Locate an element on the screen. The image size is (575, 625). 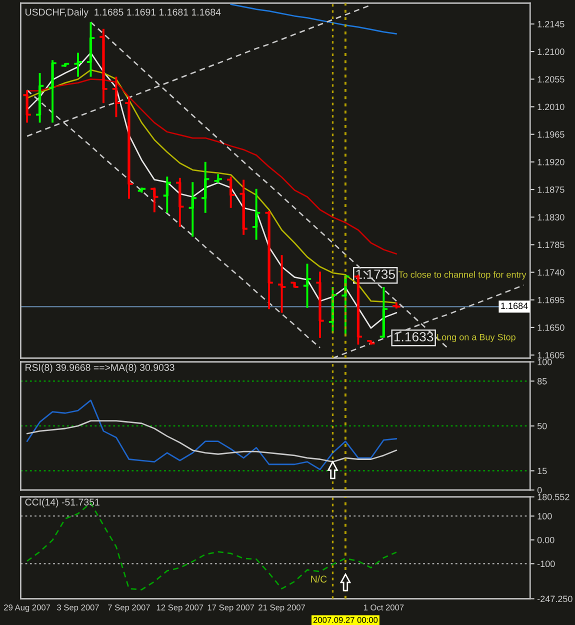
y-tick-label: 1.1965 is located at coordinates (551, 134).